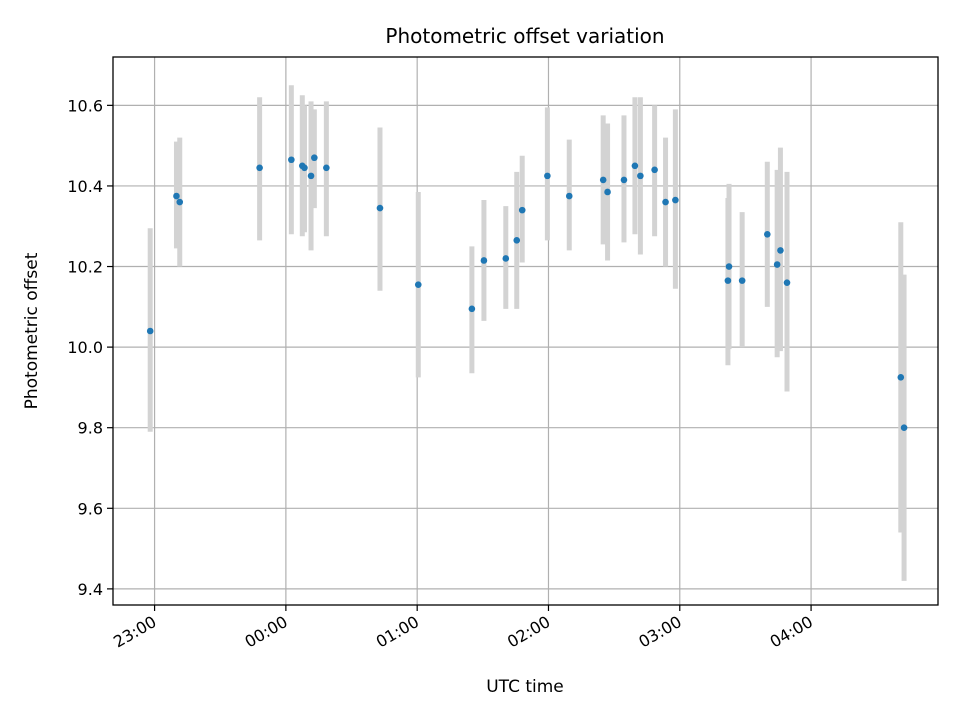 Image resolution: width=960 pixels, height=720 pixels. I want to click on y-tick-label: 10.6, so click(85, 105).